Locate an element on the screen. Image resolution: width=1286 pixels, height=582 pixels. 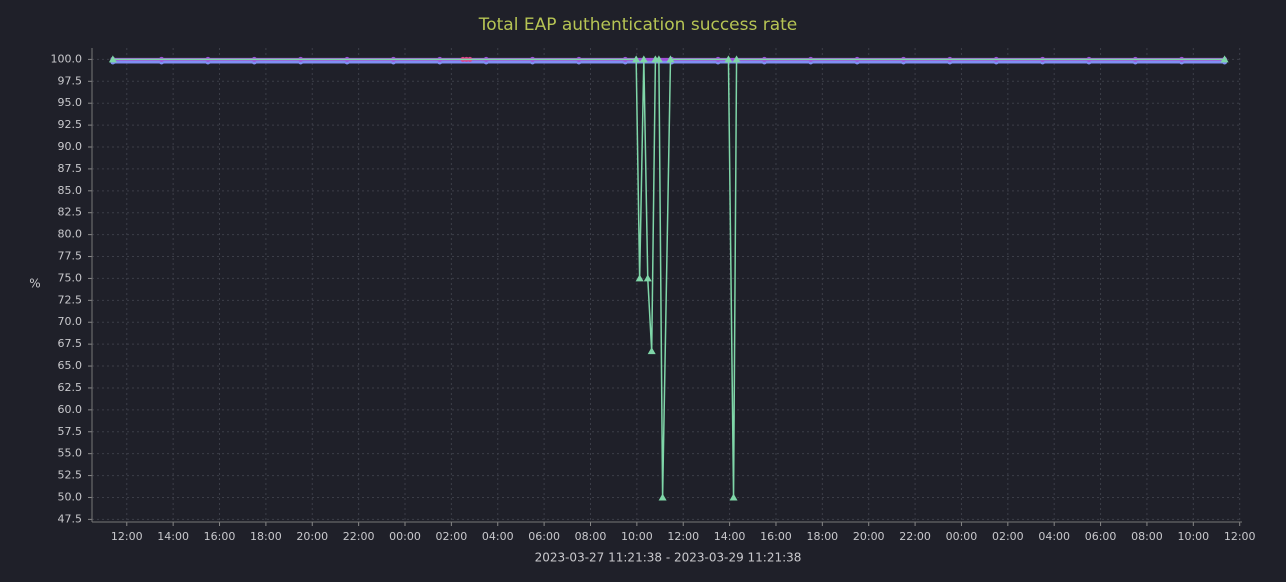
y-tick-label: 85.0 is located at coordinates (70, 190).